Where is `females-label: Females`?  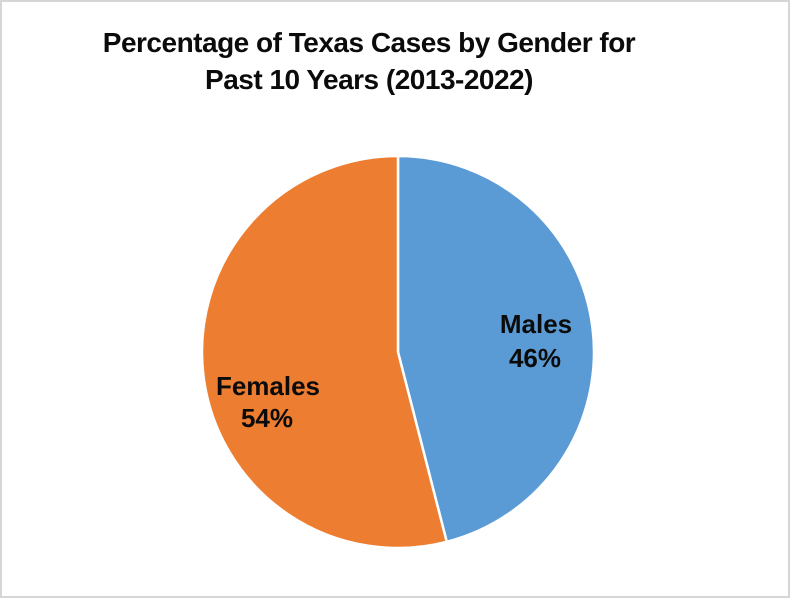
females-label: Females is located at coordinates (268, 386).